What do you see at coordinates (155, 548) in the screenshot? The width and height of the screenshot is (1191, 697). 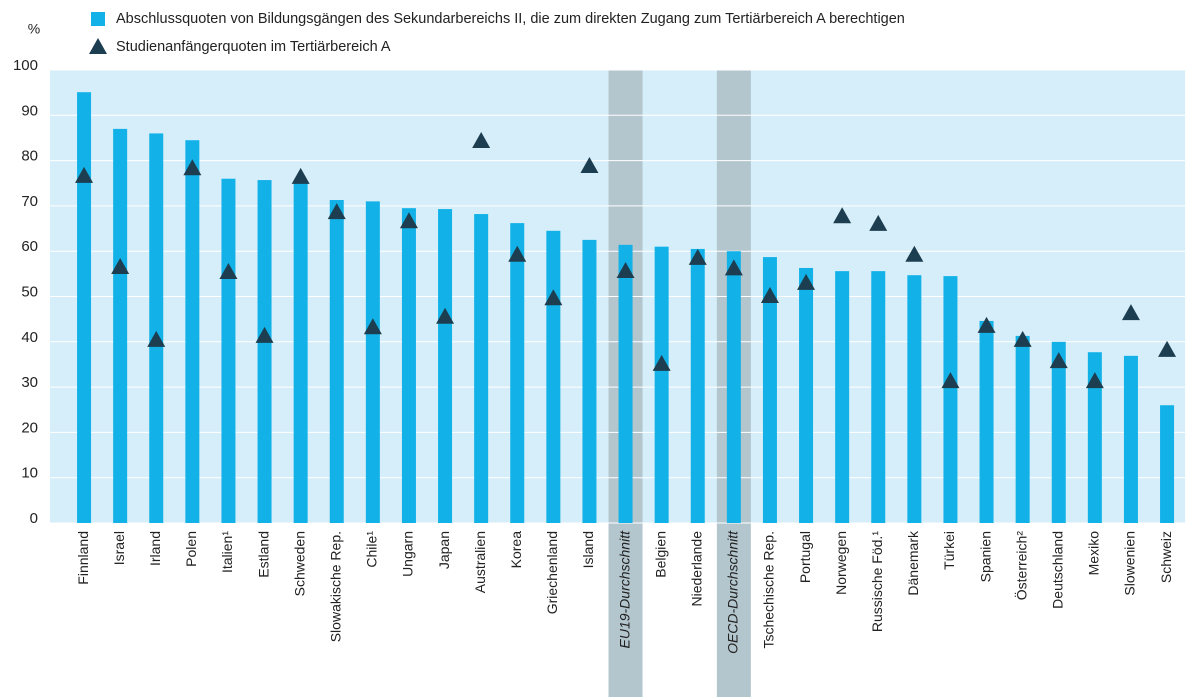 I see `x-tick-label: Irland` at bounding box center [155, 548].